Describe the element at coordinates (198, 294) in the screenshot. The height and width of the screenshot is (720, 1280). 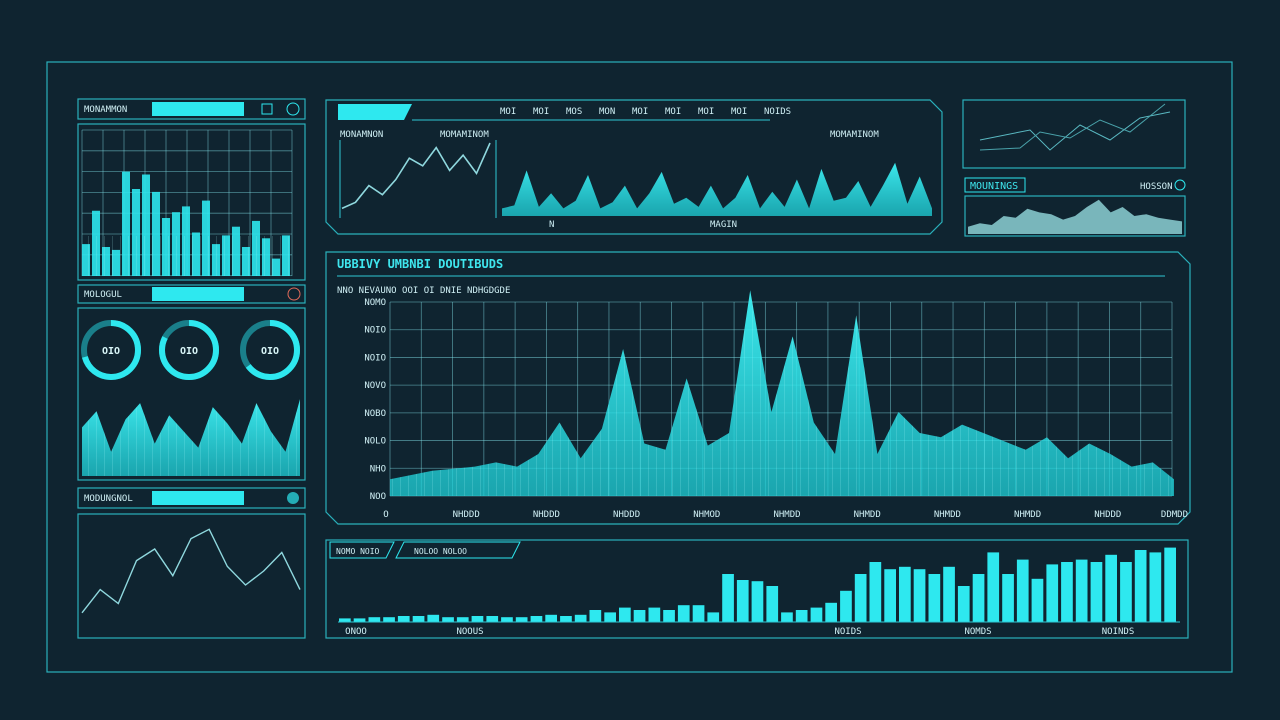
I see `left-mid-progress` at that location.